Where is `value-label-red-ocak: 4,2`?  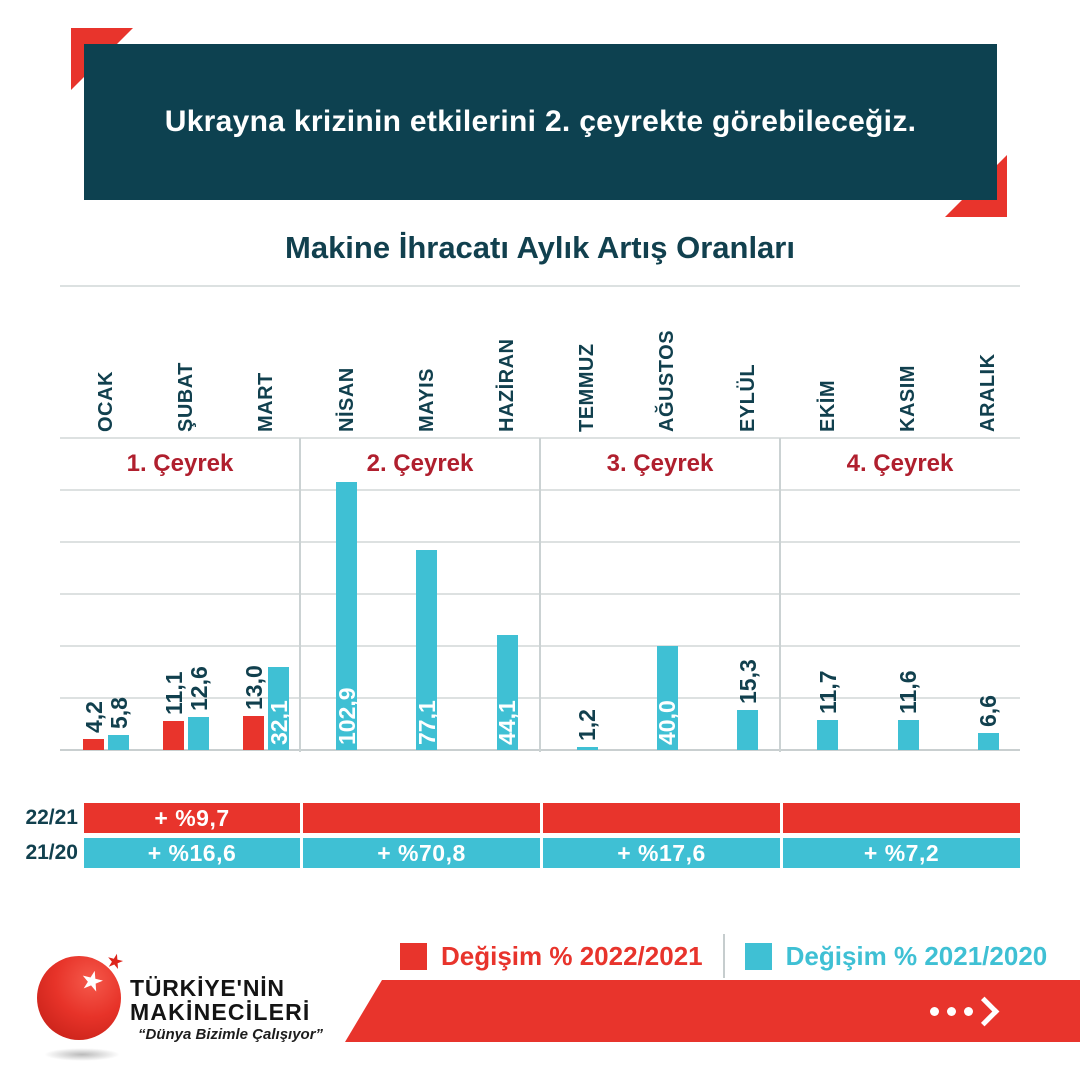
value-label-red-ocak: 4,2 is located at coordinates (93, 717).